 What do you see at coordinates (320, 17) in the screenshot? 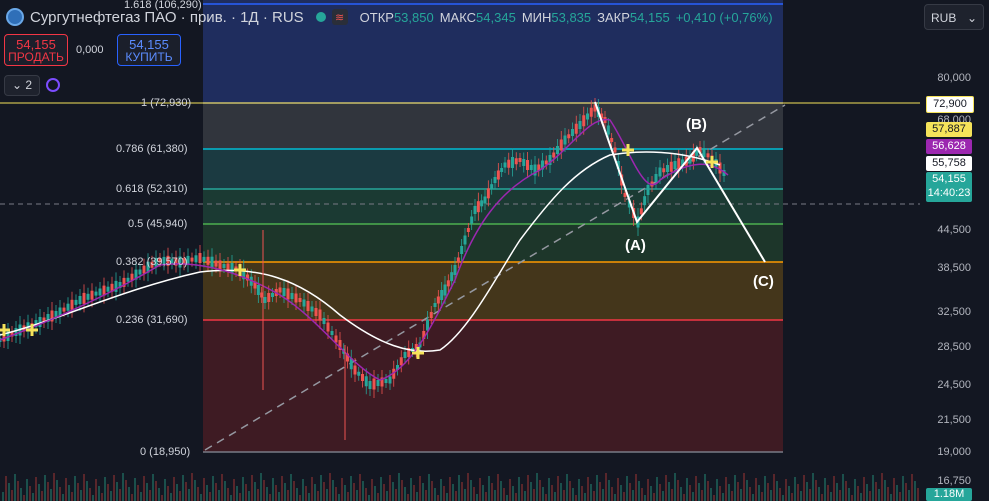
I see `market-status-icon` at bounding box center [320, 17].